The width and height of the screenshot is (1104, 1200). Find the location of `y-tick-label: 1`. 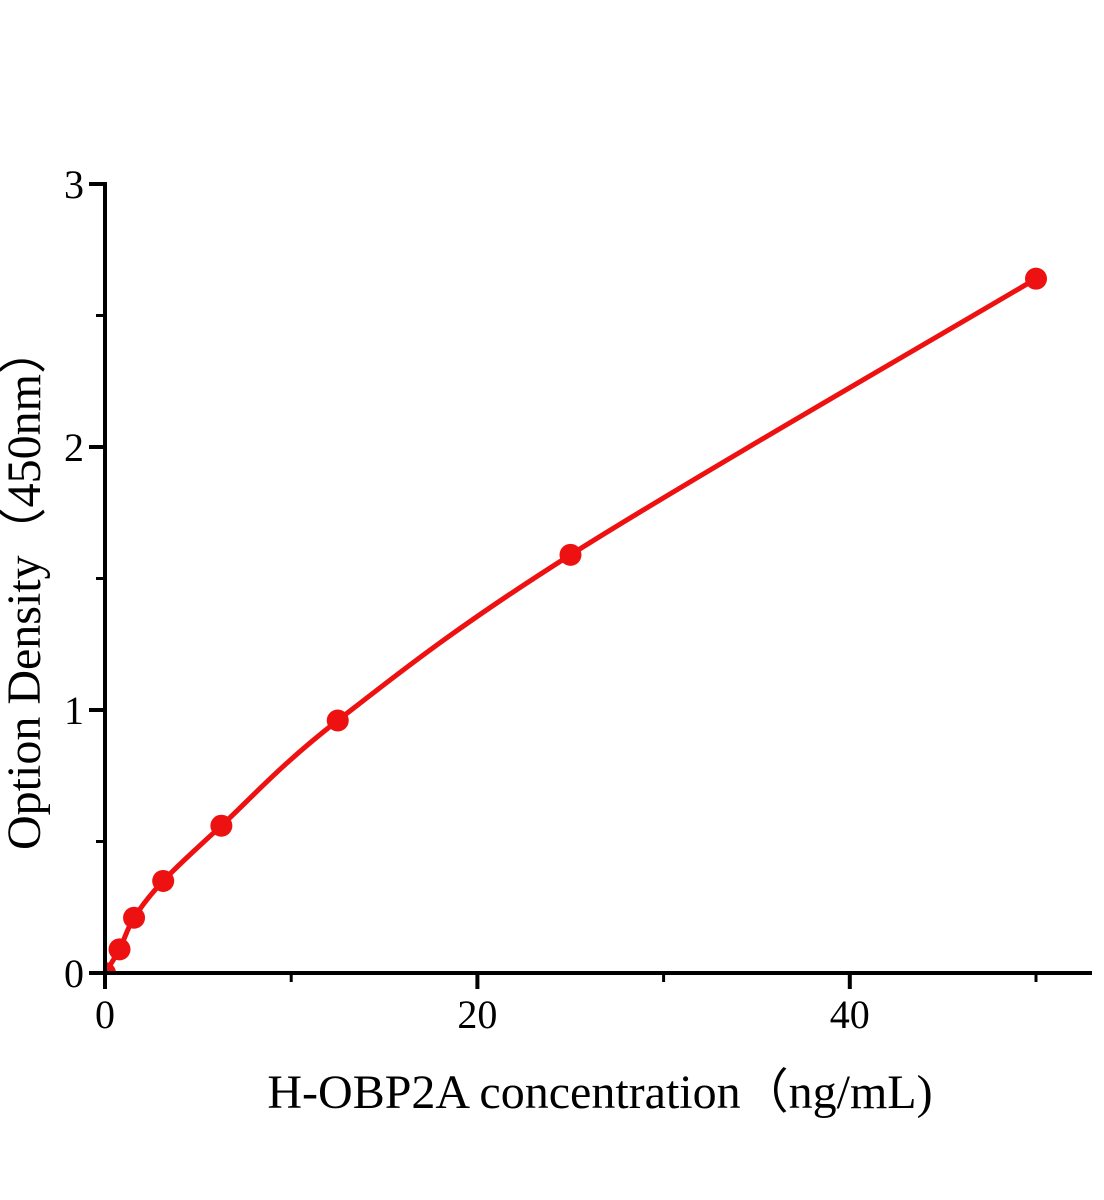

y-tick-label: 1 is located at coordinates (74, 710).